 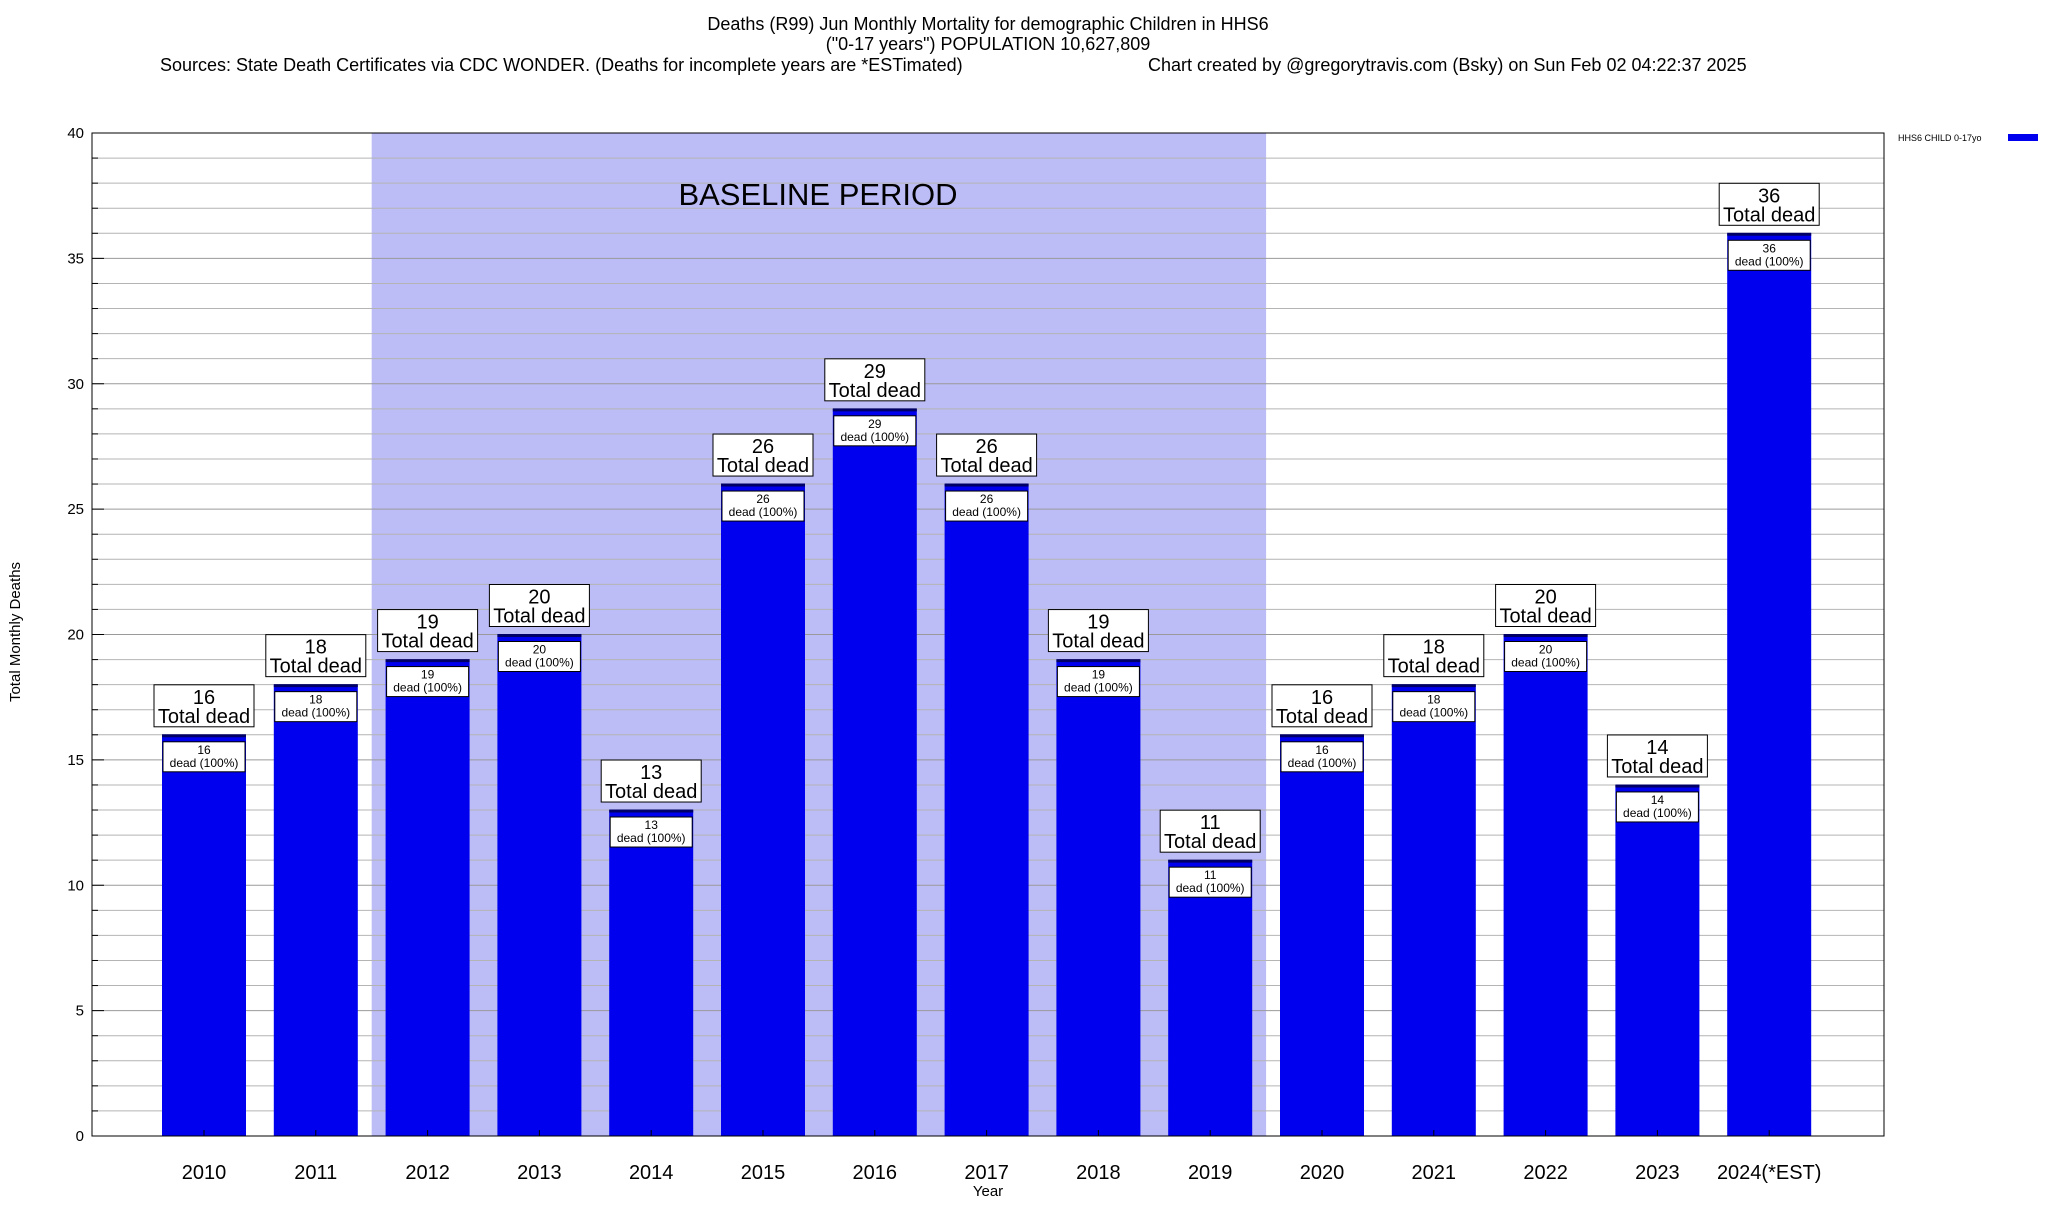 What do you see at coordinates (1099, 675) in the screenshot?
I see `inner-label-value: 19` at bounding box center [1099, 675].